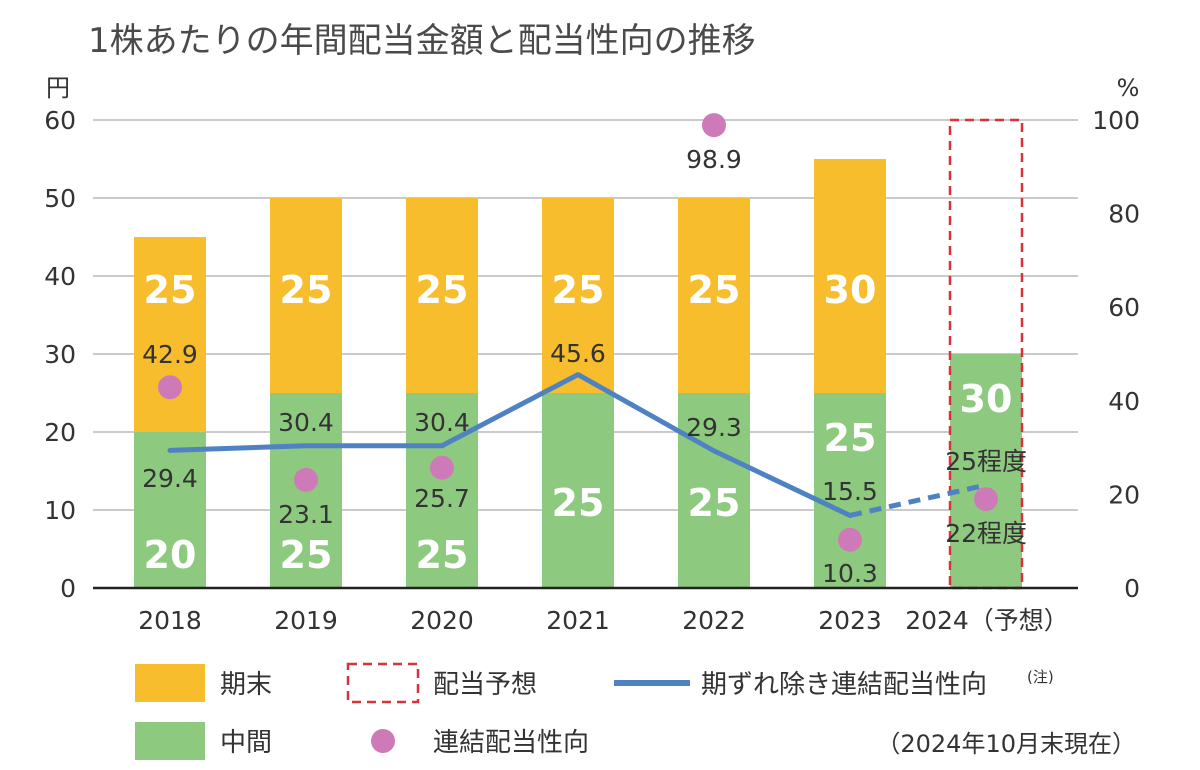 The width and height of the screenshot is (1200, 770). I want to click on legend-label-chukan: 中間, so click(246, 743).